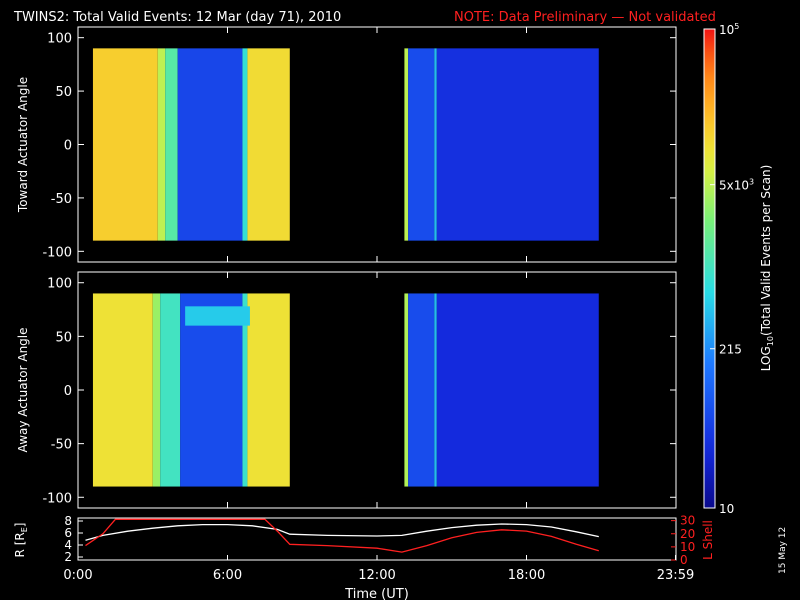 The height and width of the screenshot is (600, 800). Describe the element at coordinates (687, 521) in the screenshot. I see `y-tick-label-right: 30` at that location.